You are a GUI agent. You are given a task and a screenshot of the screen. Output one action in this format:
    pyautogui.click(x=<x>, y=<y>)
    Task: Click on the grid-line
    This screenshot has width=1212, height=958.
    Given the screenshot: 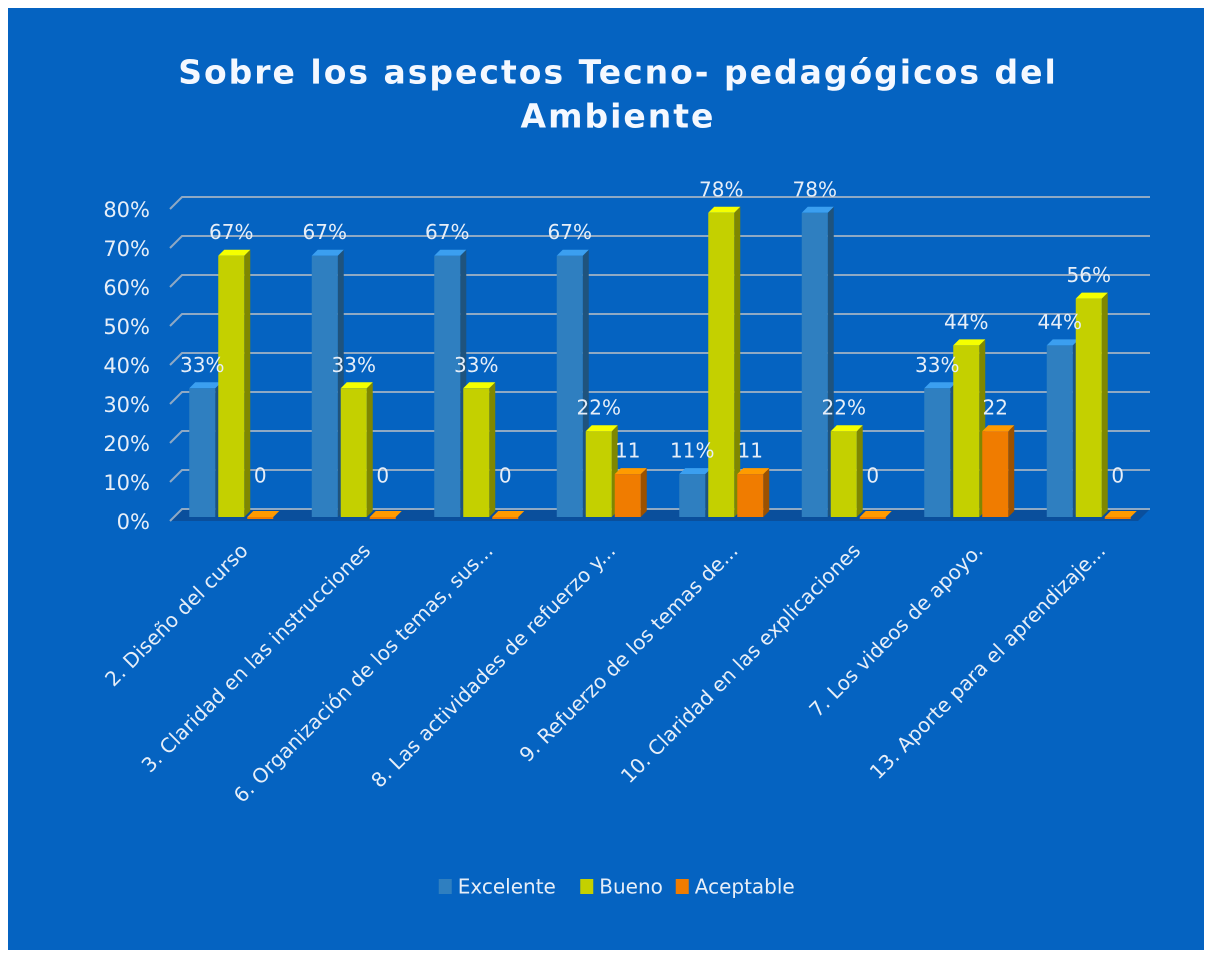 What is the action you would take?
    pyautogui.click(x=659, y=203)
    